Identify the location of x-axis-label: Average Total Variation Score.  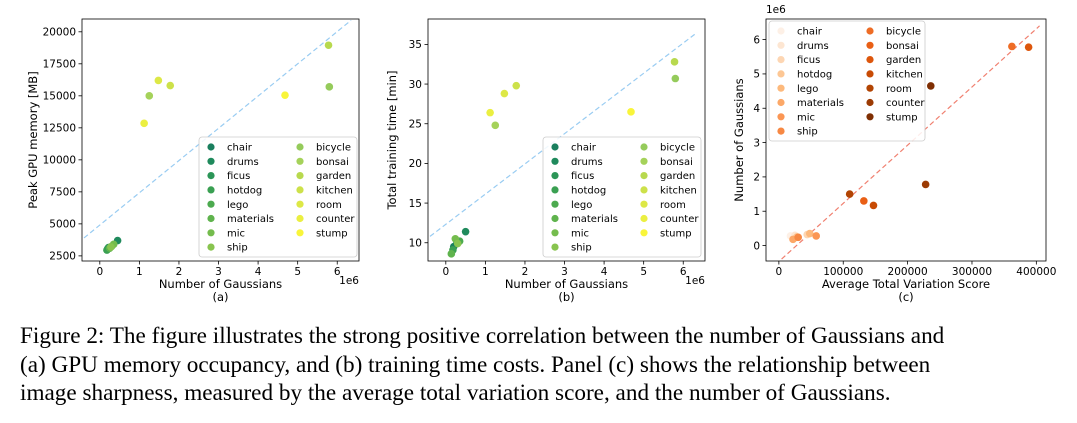
(906, 284).